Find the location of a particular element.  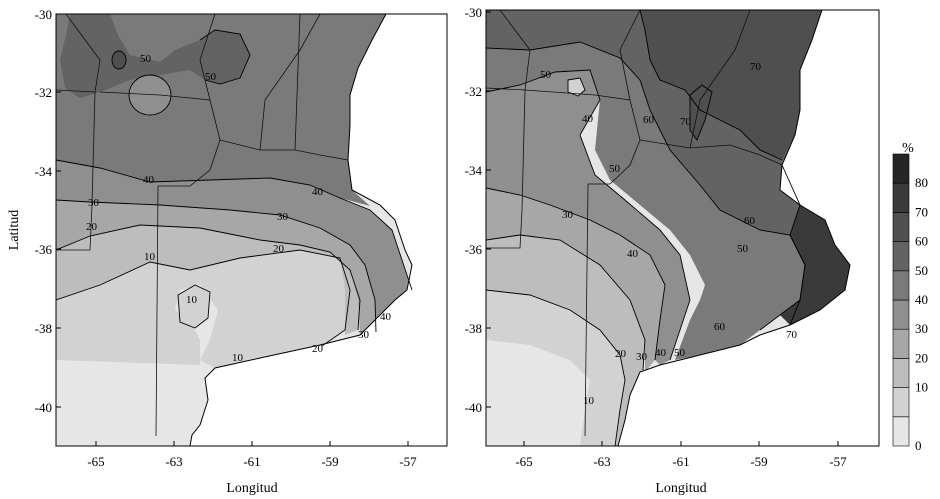

right-band-coast-high is located at coordinates (815, 245).